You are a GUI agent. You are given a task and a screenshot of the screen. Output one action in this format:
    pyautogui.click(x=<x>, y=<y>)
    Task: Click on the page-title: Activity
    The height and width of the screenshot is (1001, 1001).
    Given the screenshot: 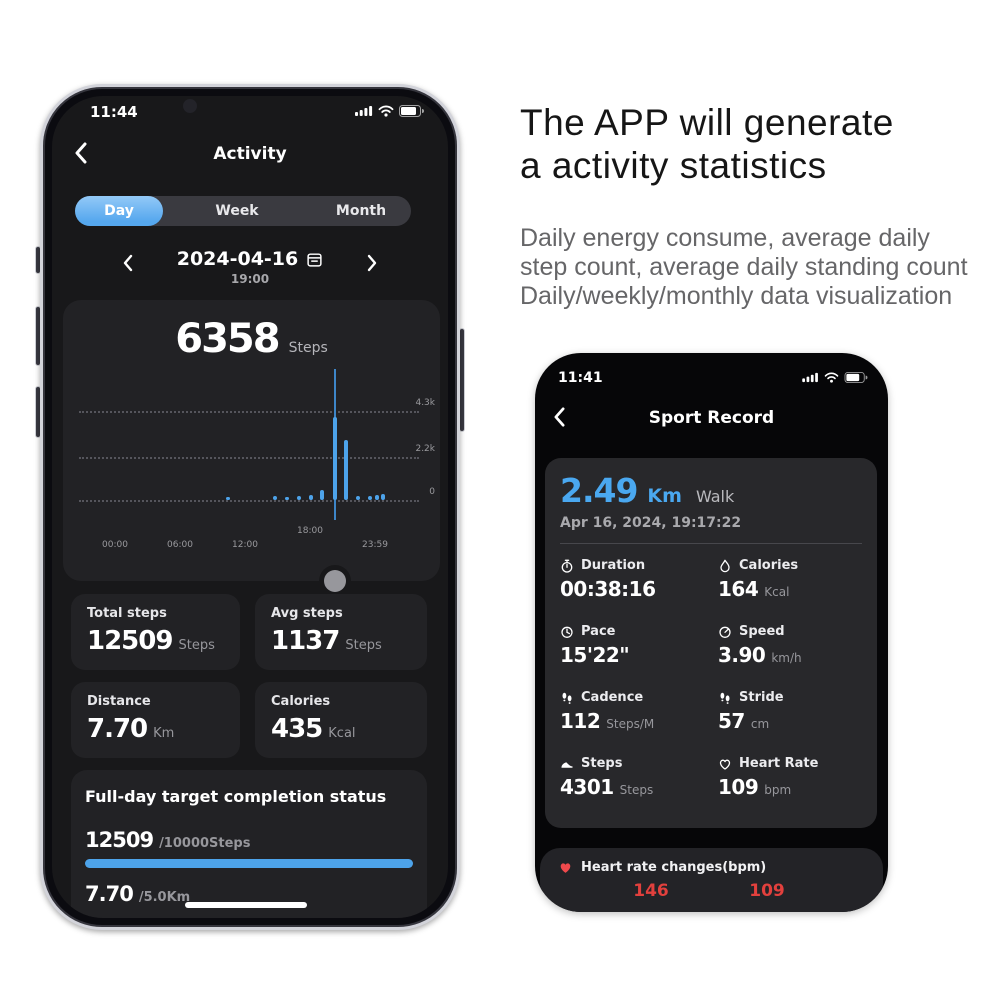 What is the action you would take?
    pyautogui.click(x=250, y=154)
    